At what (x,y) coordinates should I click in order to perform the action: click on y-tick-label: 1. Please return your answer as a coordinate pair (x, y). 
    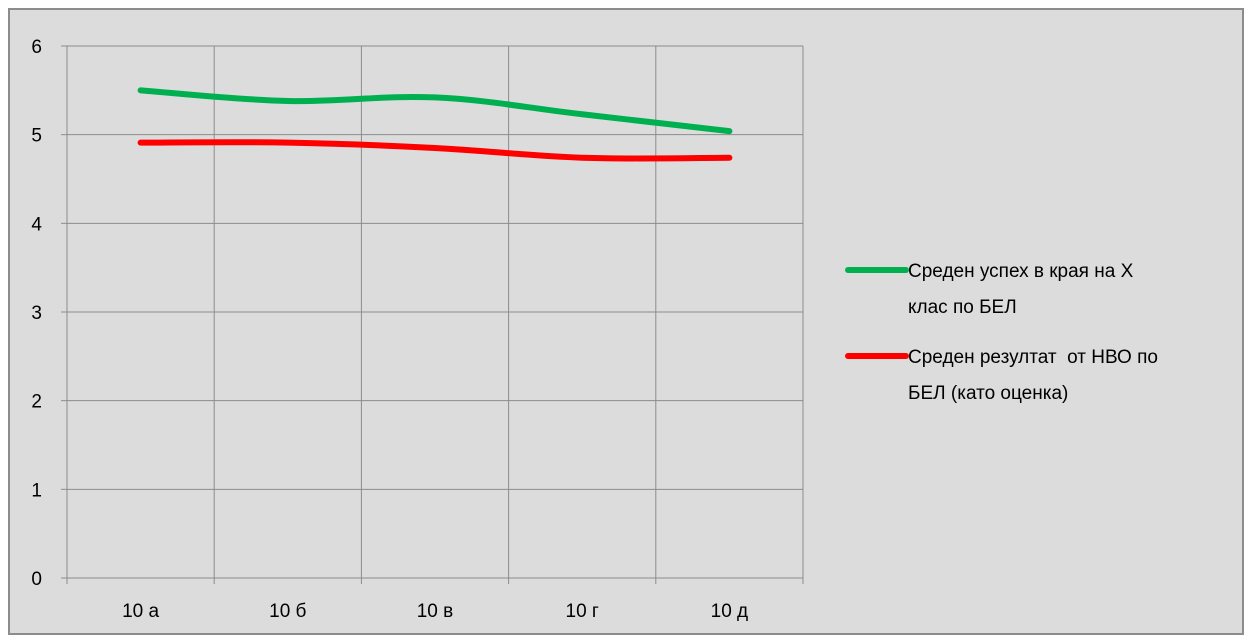
    Looking at the image, I should click on (36, 490).